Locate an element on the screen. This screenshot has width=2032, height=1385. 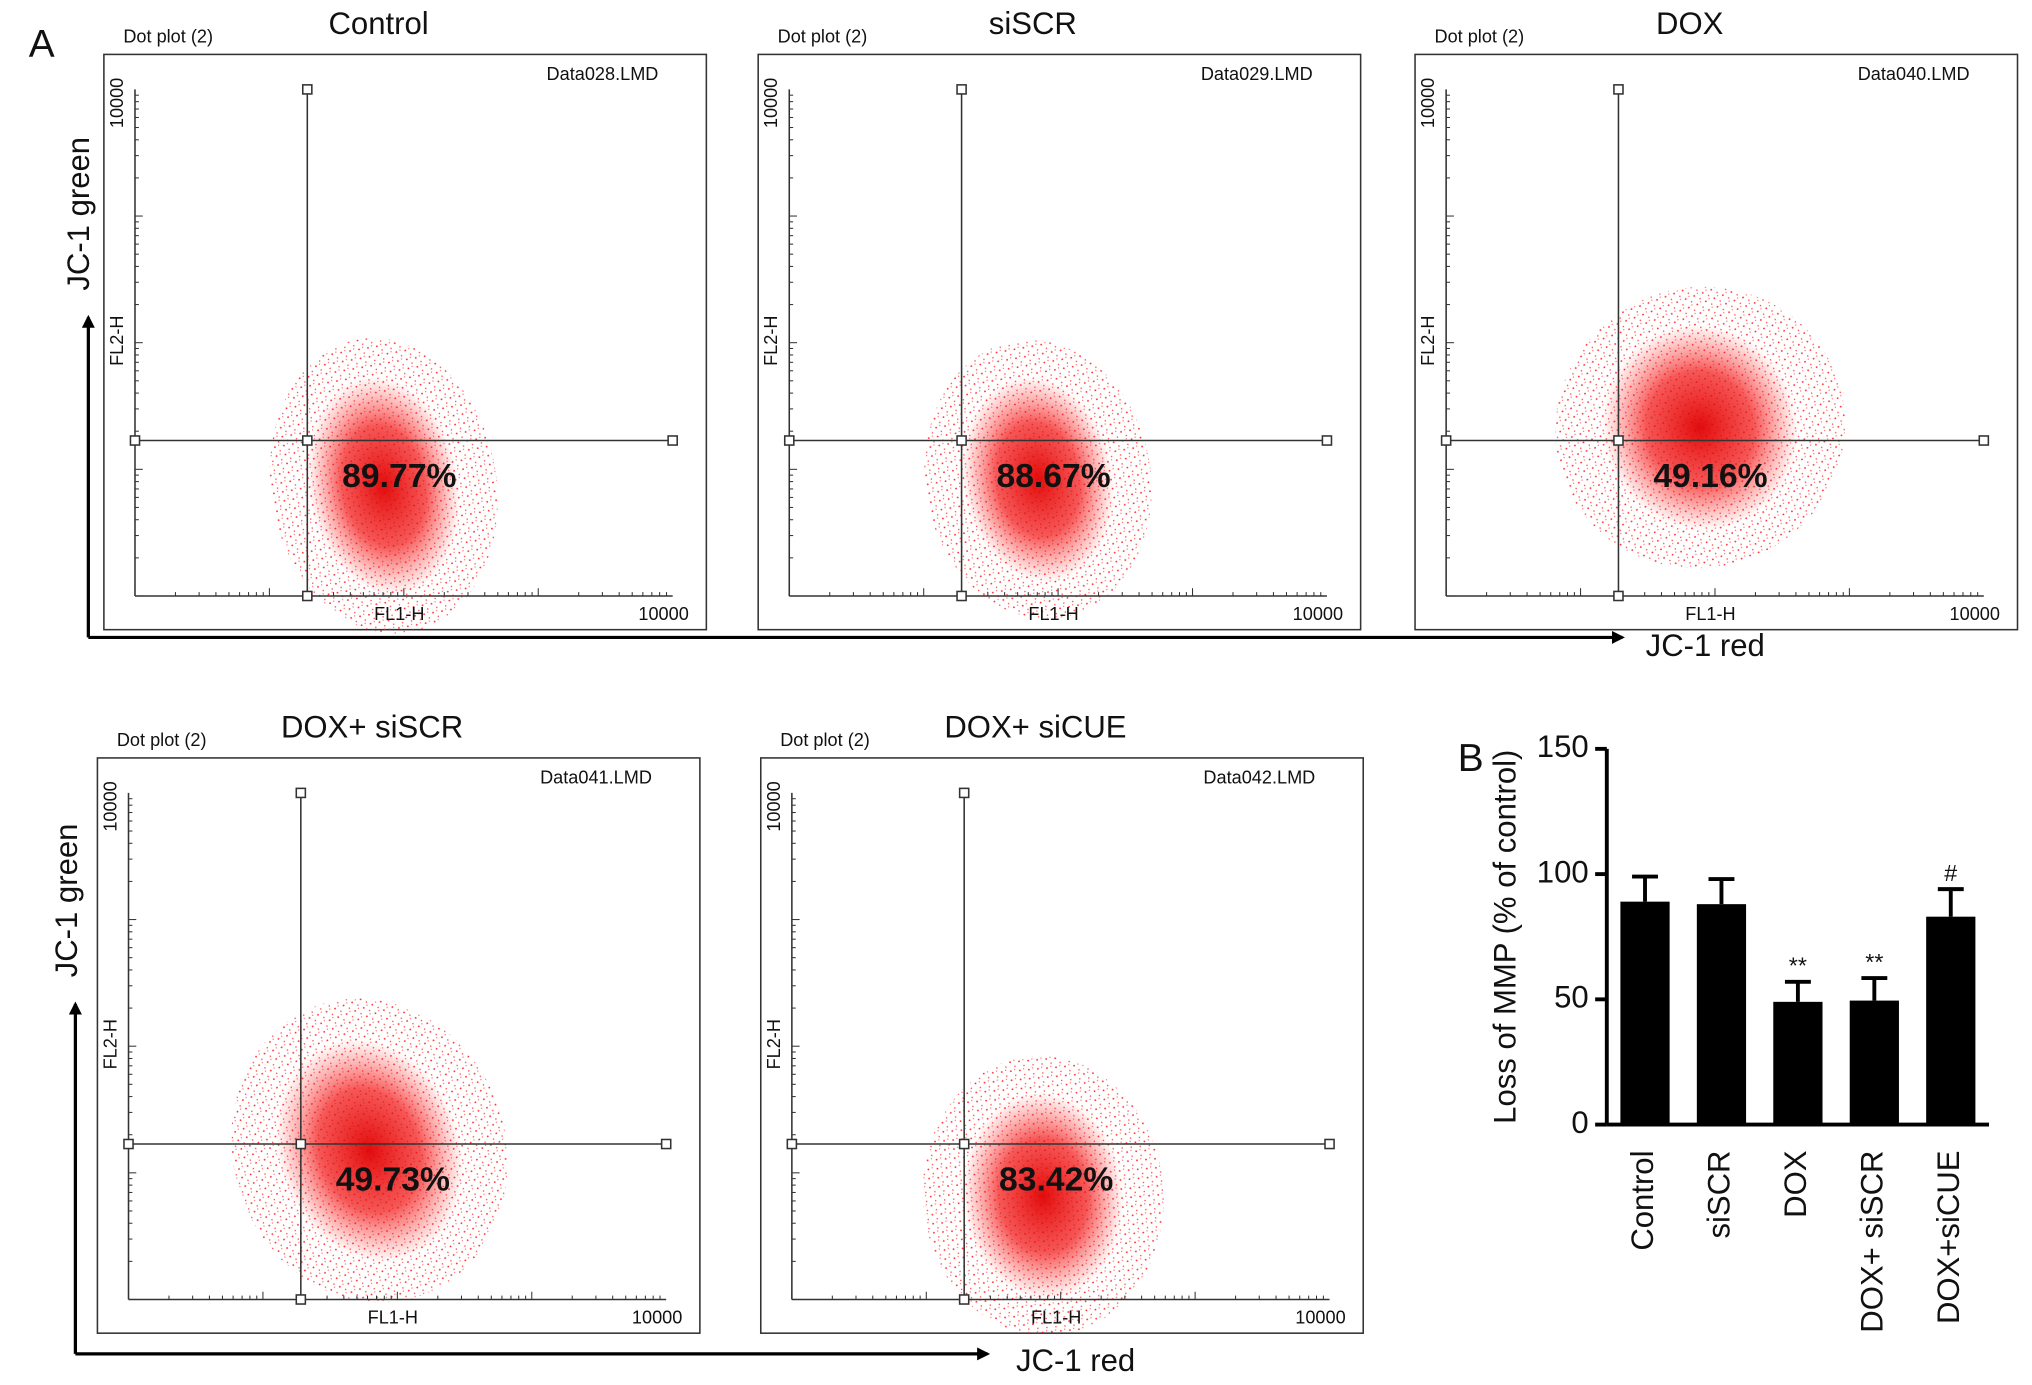
plot-title: DOX is located at coordinates (1690, 23).